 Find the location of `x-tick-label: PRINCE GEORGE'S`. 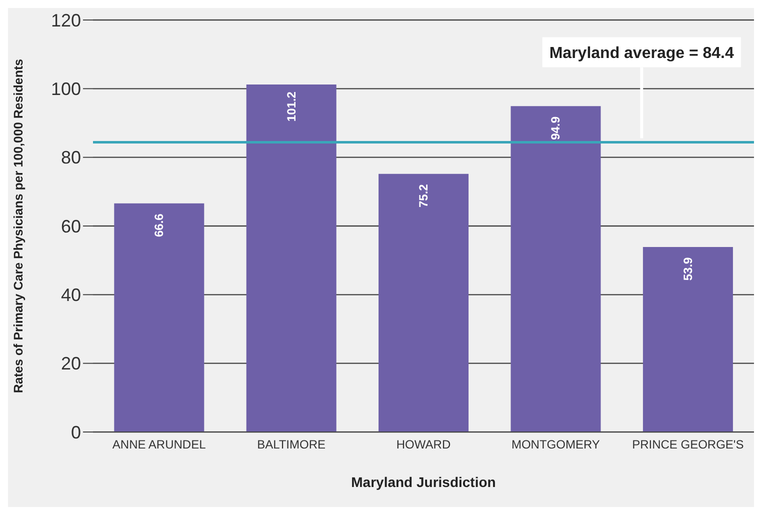

x-tick-label: PRINCE GEORGE'S is located at coordinates (688, 445).